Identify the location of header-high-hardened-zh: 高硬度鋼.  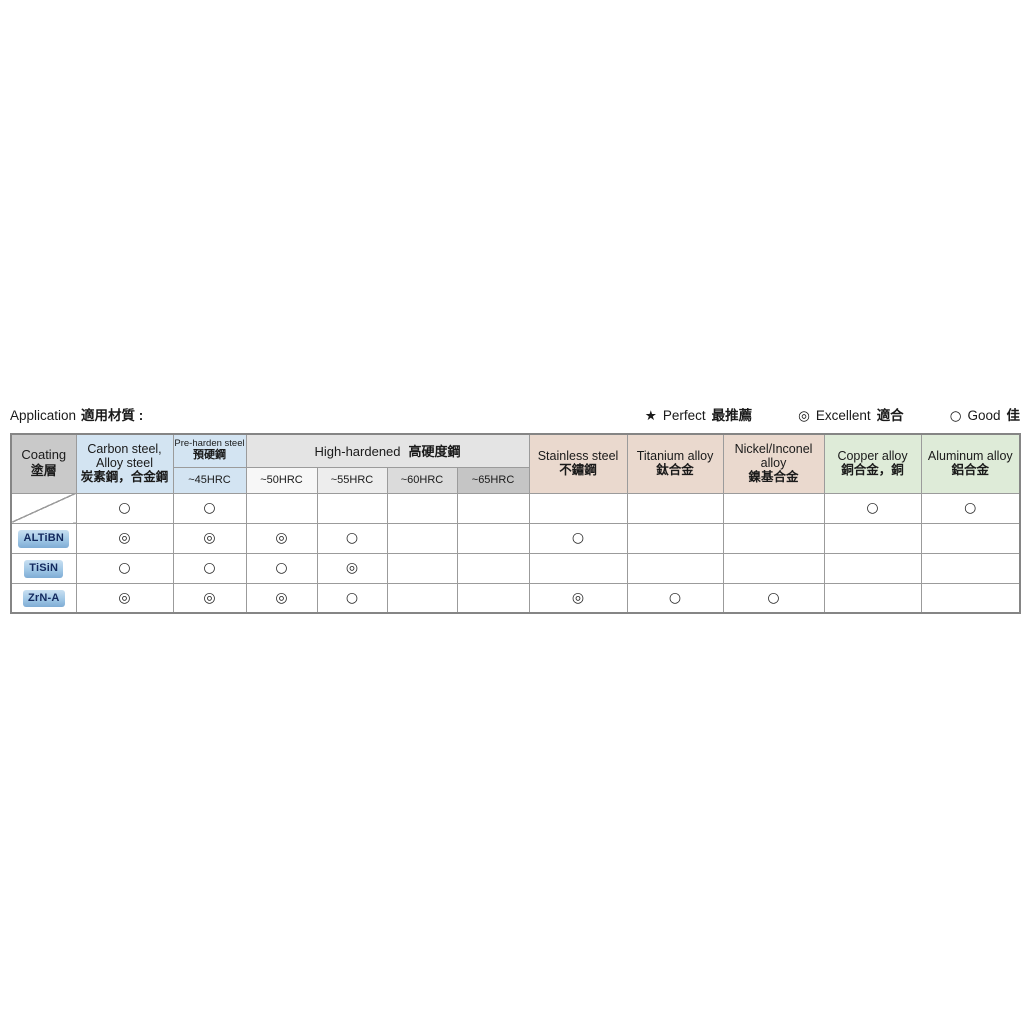
(434, 451).